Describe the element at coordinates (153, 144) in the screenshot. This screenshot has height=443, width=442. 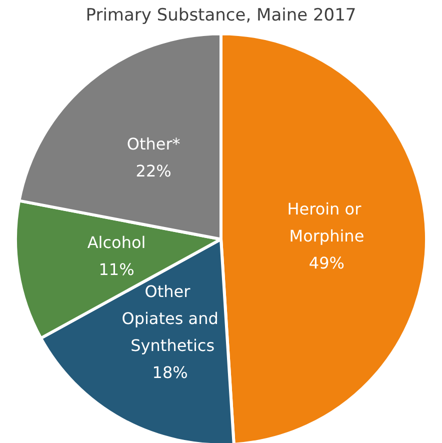
I see `slice-label: Other*` at that location.